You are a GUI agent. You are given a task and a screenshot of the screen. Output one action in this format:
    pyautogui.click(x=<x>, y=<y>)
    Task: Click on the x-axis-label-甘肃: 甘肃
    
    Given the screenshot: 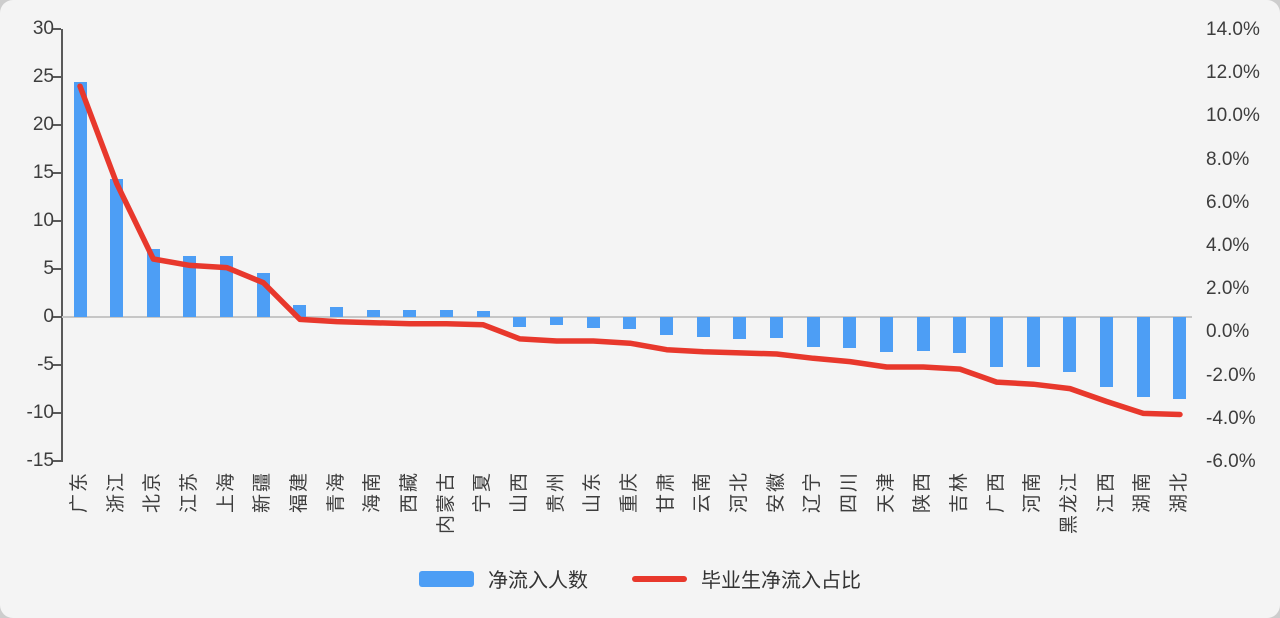 What is the action you would take?
    pyautogui.click(x=666, y=492)
    